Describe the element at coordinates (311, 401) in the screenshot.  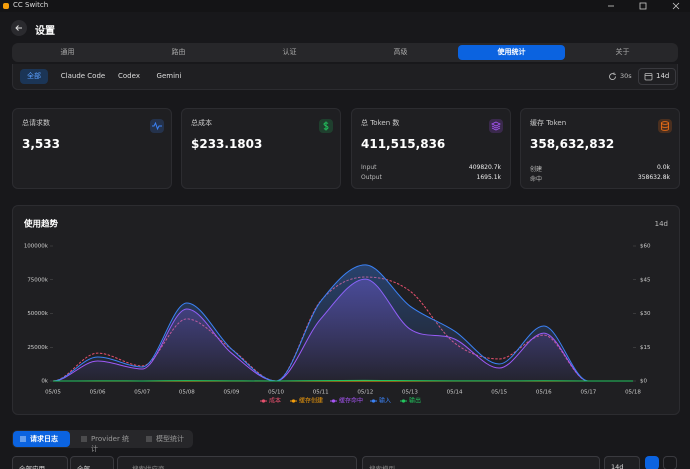
I see `legend-label: 缓存创建` at that location.